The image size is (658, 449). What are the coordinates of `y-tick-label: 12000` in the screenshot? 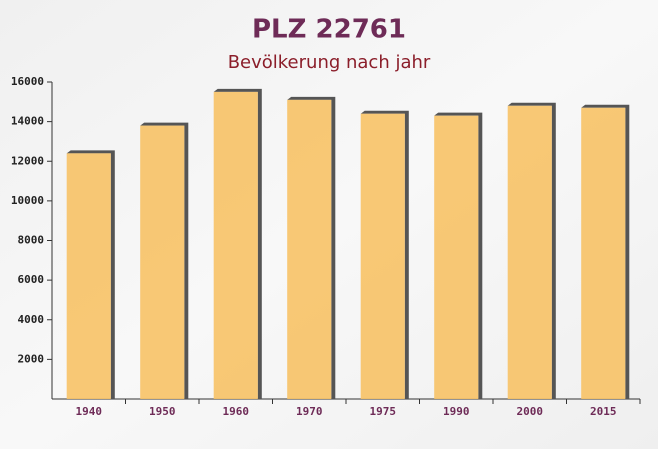 It's located at (27, 160).